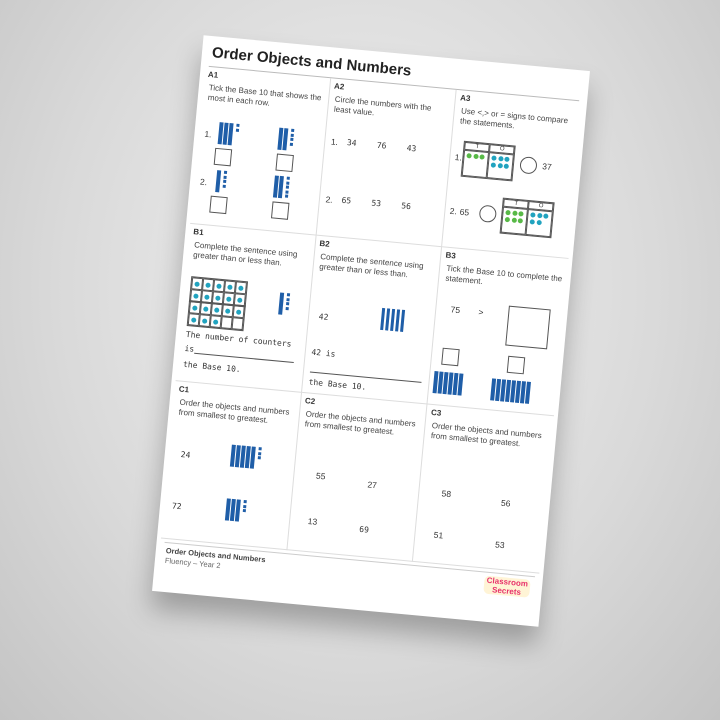 Image resolution: width=720 pixels, height=720 pixels. Describe the element at coordinates (446, 494) in the screenshot. I see `number: 58` at that location.